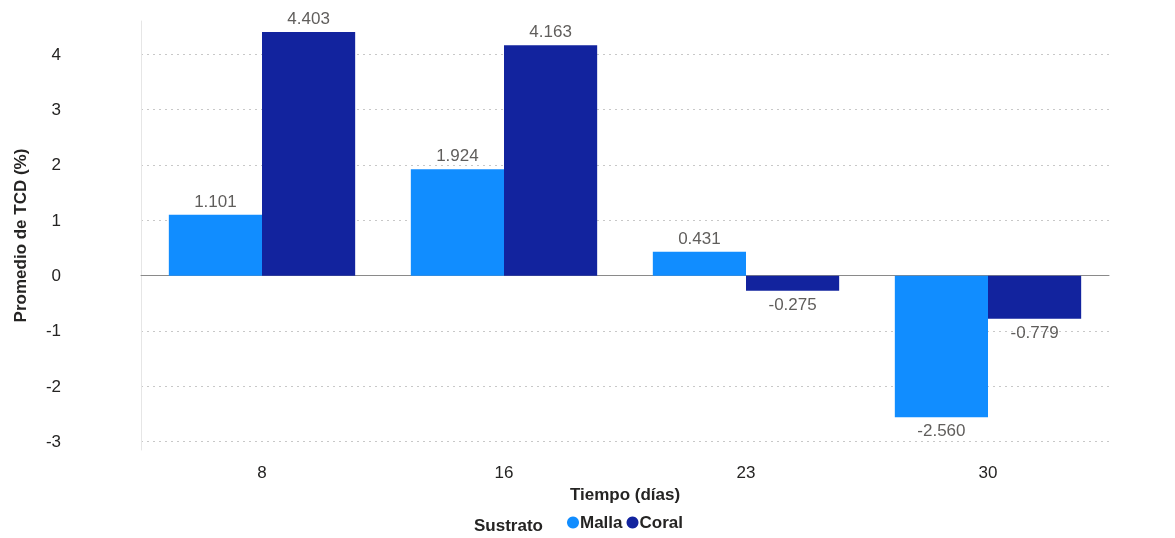  What do you see at coordinates (53, 386) in the screenshot?
I see `y-tick-label: -2` at bounding box center [53, 386].